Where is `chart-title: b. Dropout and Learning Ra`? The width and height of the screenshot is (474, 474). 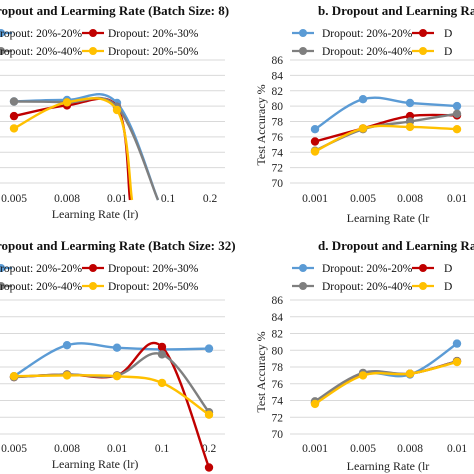 chart-title: b. Dropout and Learning Ra is located at coordinates (396, 10).